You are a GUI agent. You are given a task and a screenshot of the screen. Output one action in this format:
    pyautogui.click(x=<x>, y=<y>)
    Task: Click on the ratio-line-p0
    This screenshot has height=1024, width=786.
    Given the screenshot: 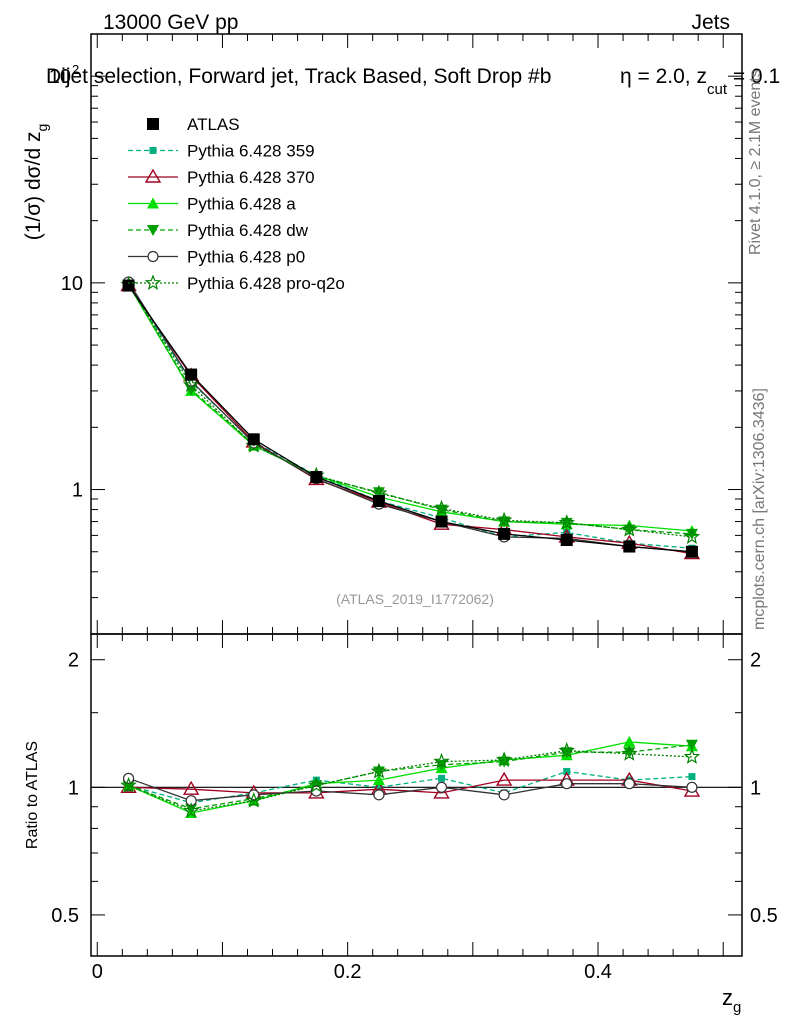 What is the action you would take?
    pyautogui.click(x=410, y=789)
    